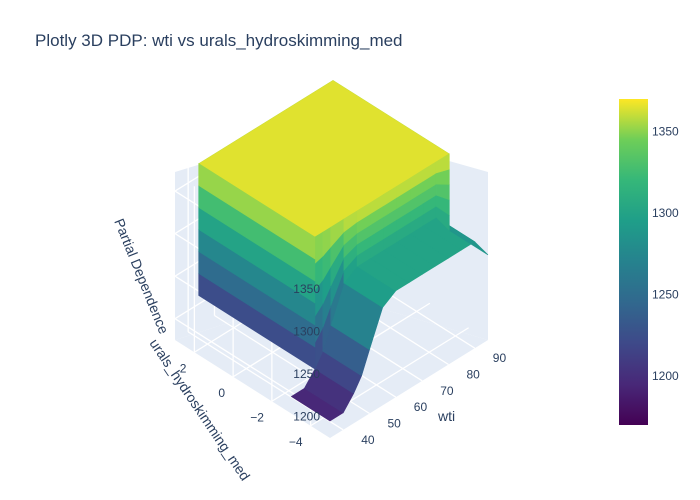  What do you see at coordinates (306, 417) in the screenshot?
I see `z-tick-label: 1200` at bounding box center [306, 417].